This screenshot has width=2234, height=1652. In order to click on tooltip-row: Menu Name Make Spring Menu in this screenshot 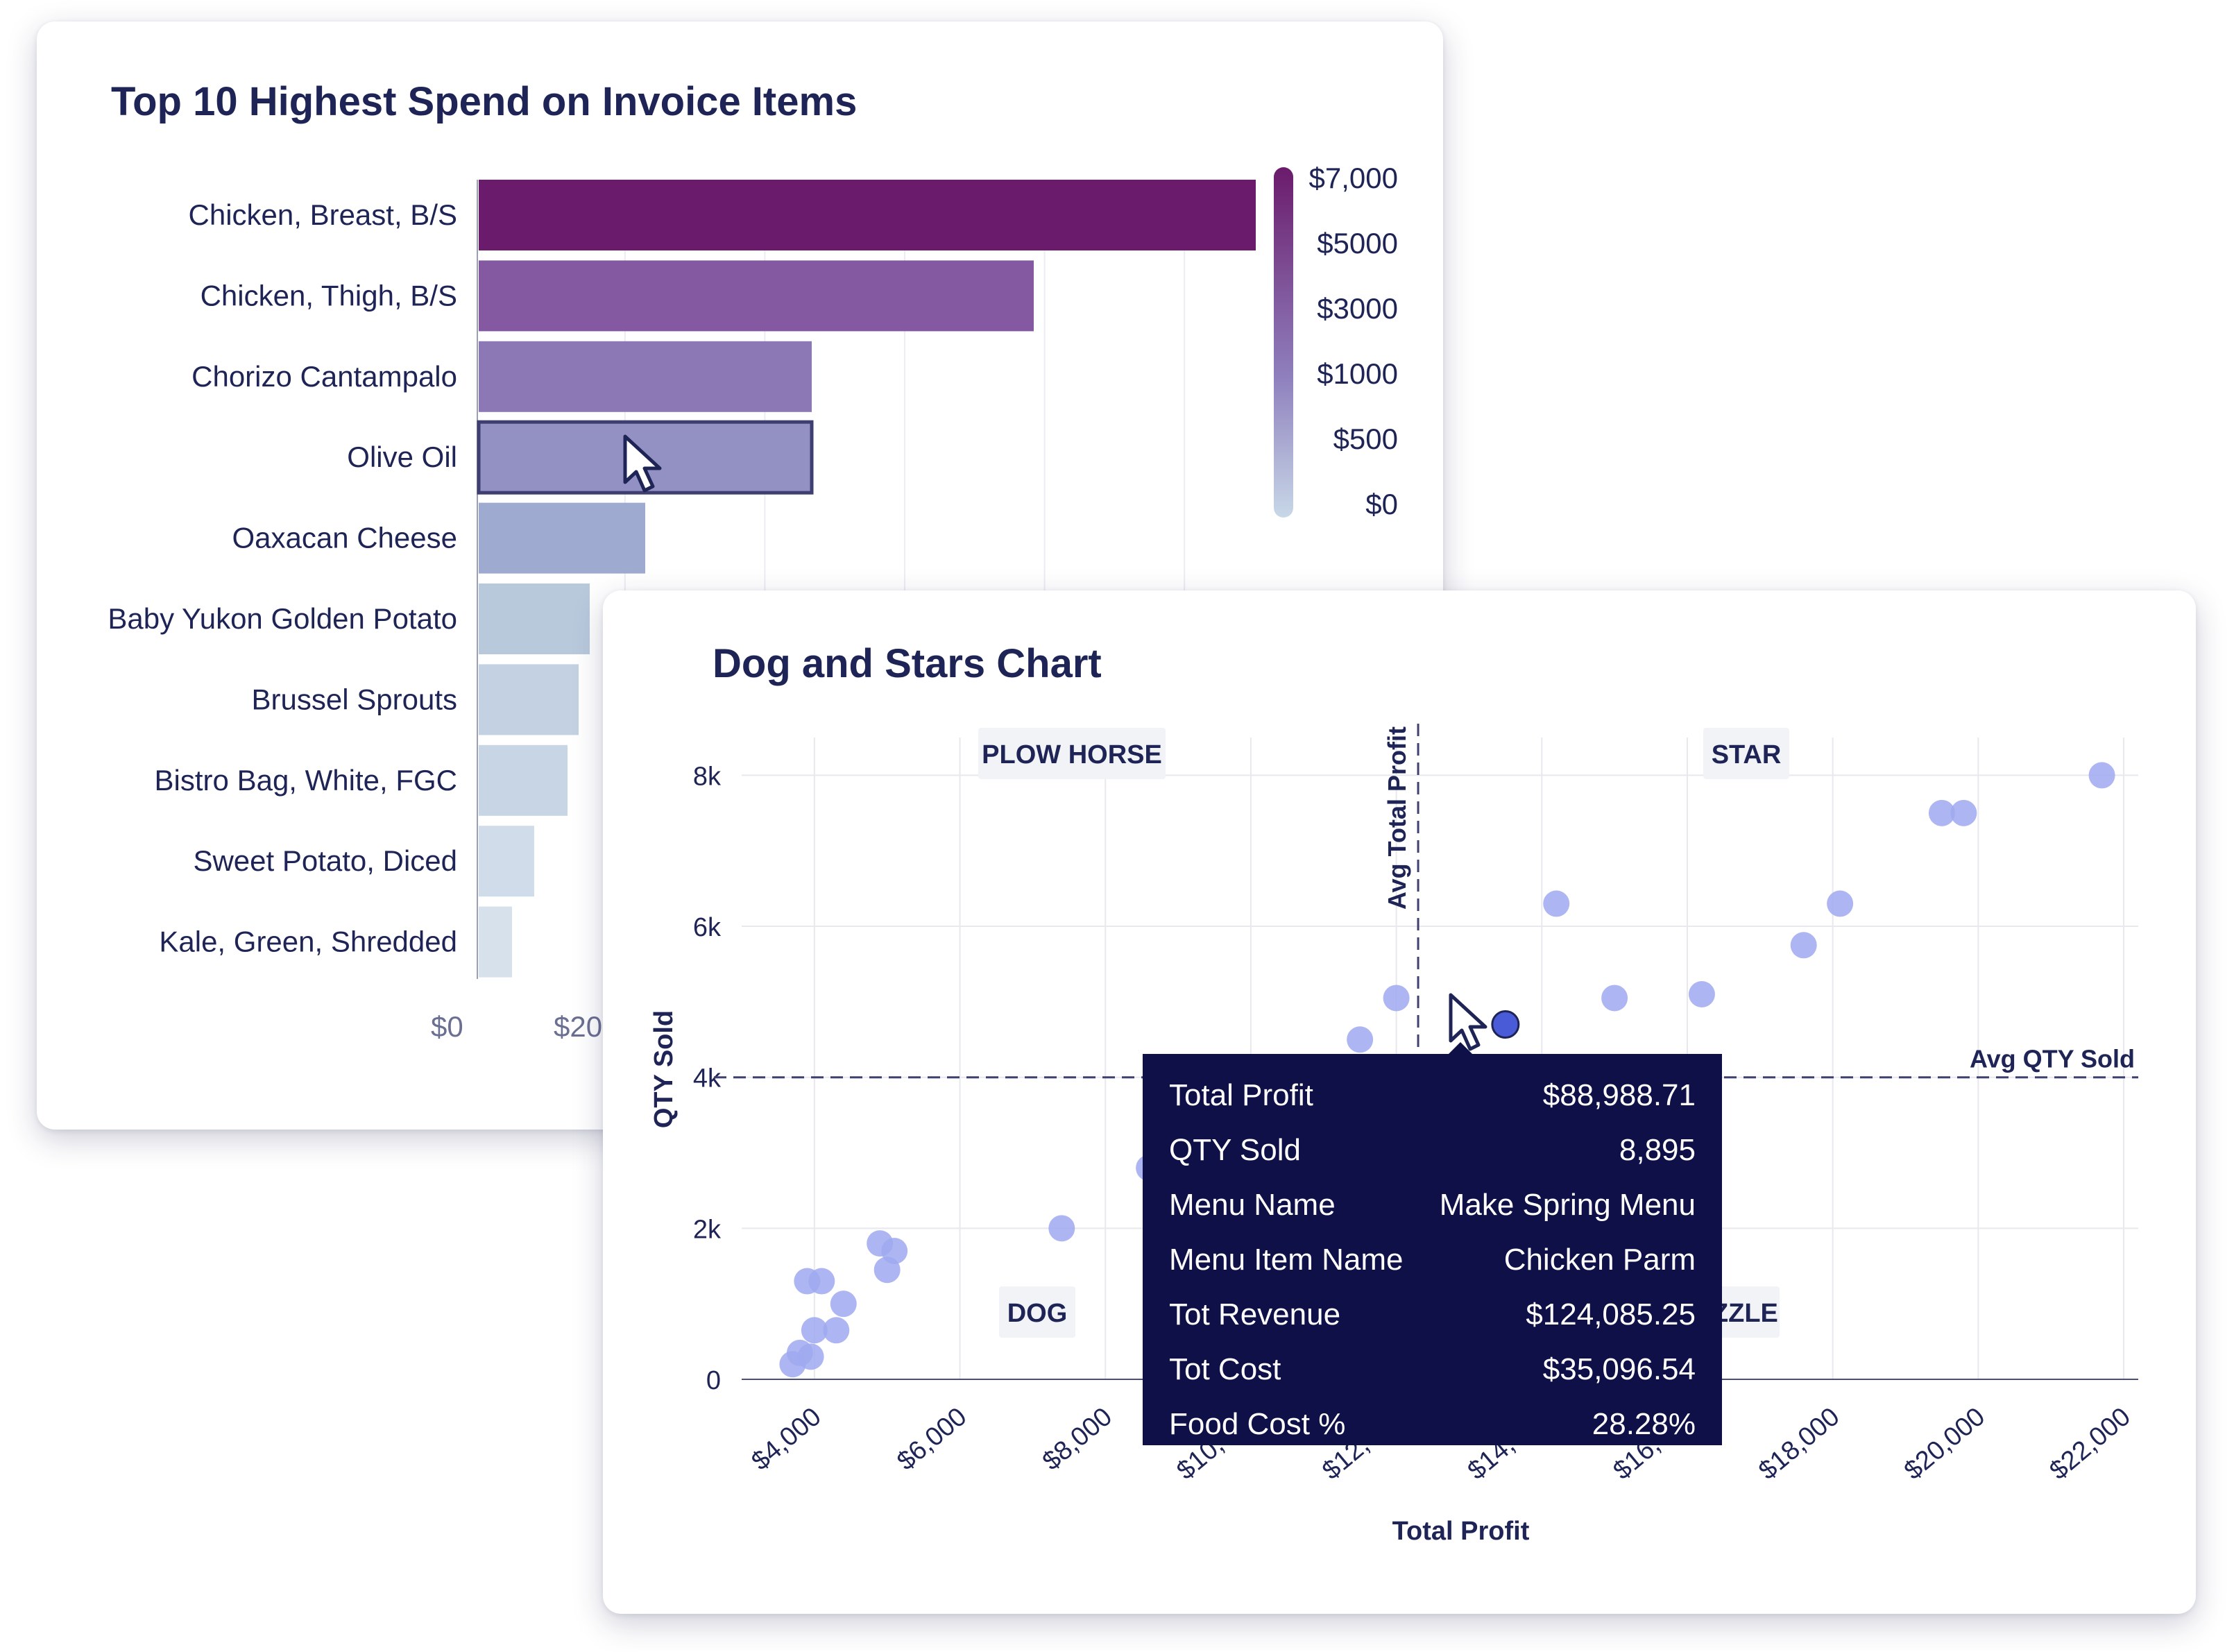, I will do `click(1433, 1204)`.